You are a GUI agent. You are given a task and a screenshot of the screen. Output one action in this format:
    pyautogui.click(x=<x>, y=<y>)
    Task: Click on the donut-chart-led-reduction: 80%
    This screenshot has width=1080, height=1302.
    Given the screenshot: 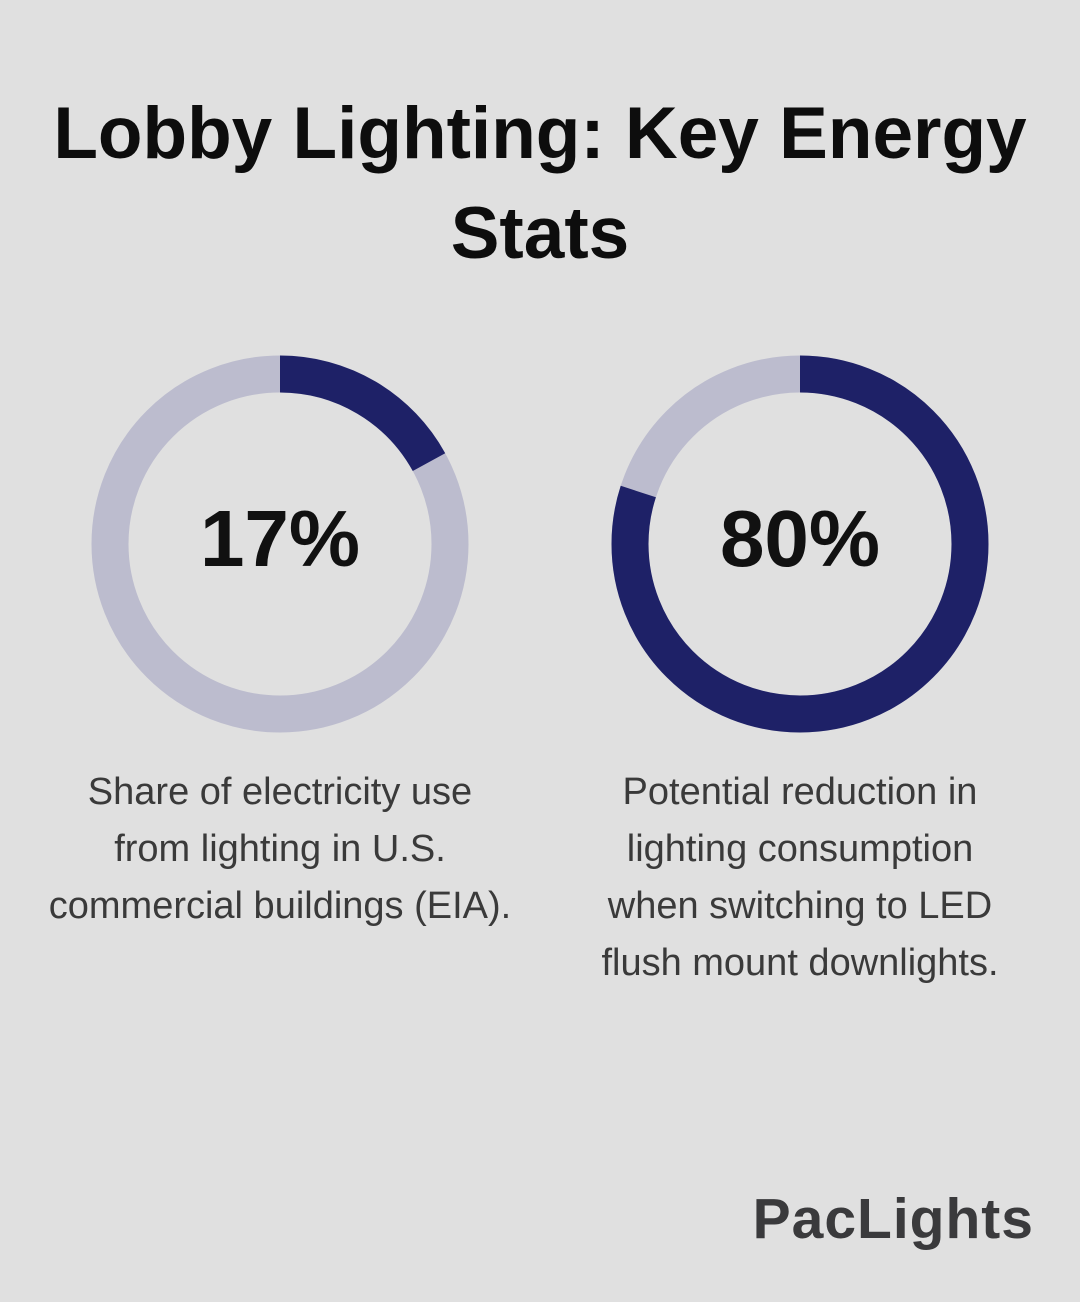 What is the action you would take?
    pyautogui.click(x=800, y=544)
    